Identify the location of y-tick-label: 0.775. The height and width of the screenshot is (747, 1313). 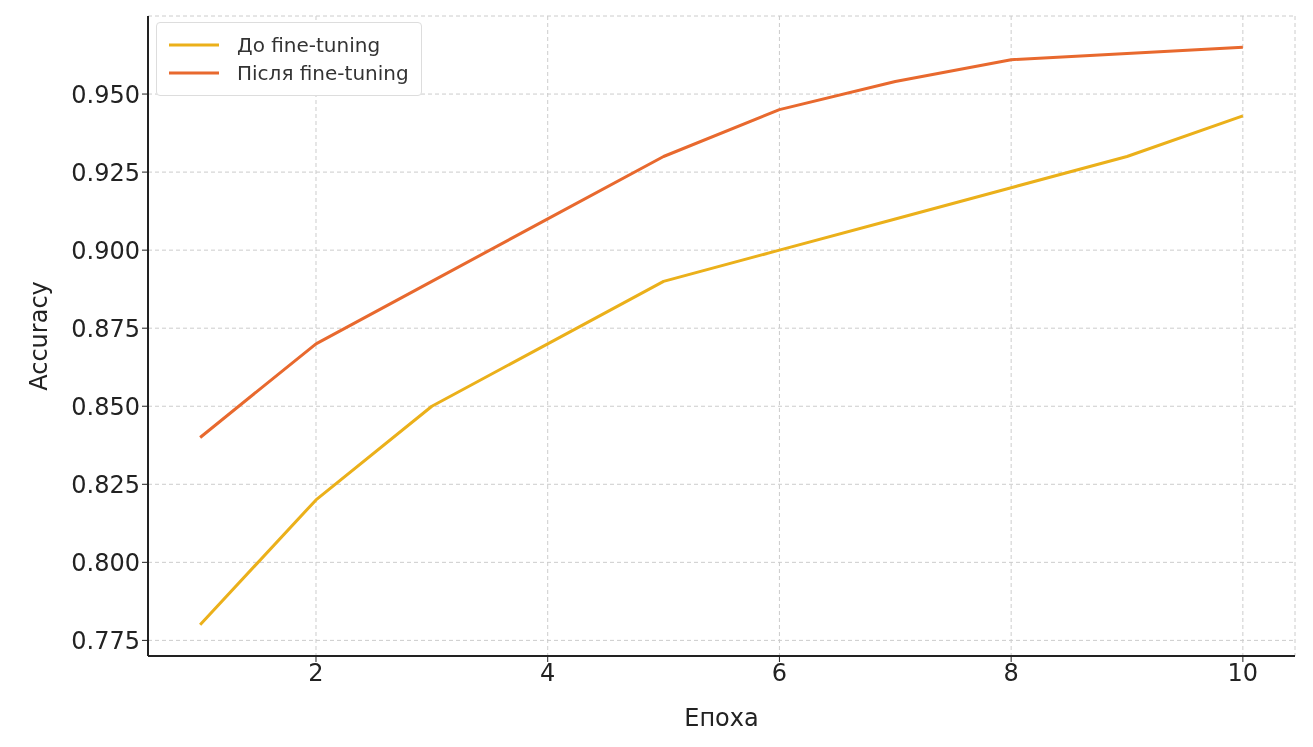
(105, 640).